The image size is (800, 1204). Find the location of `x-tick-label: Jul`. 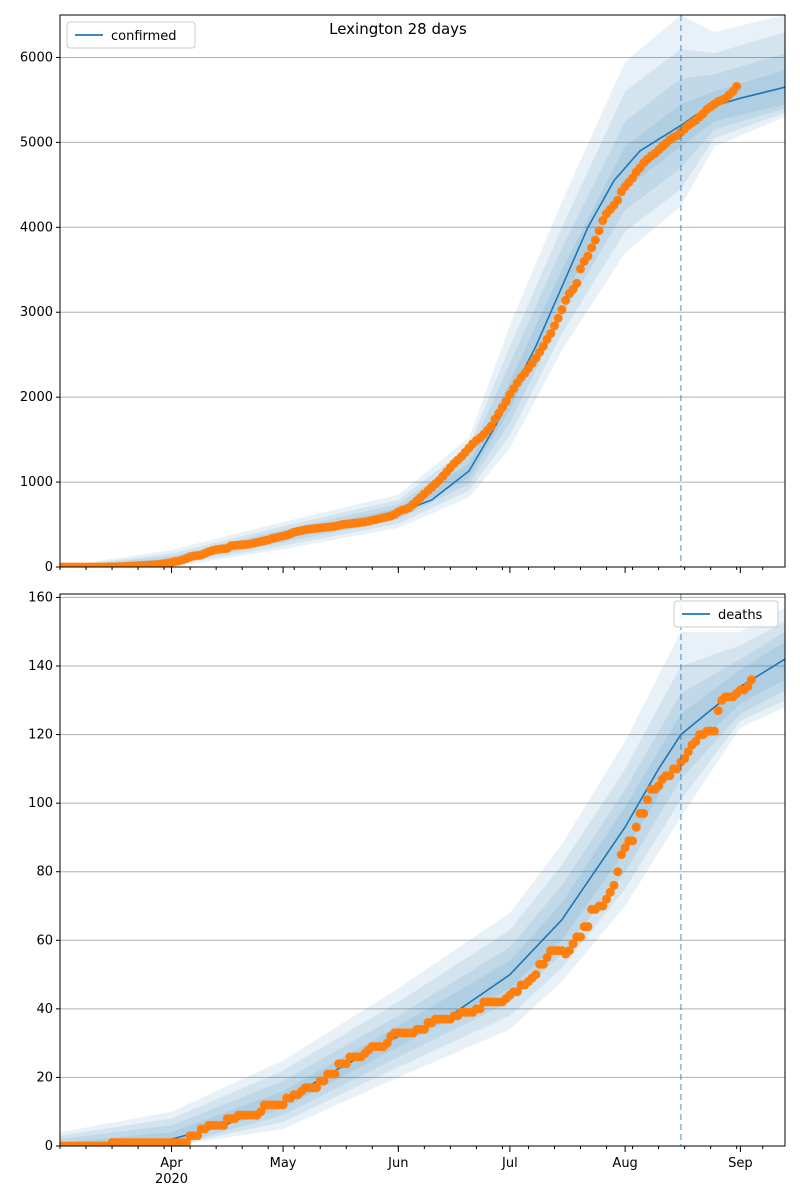

x-tick-label: Jul is located at coordinates (509, 1163).